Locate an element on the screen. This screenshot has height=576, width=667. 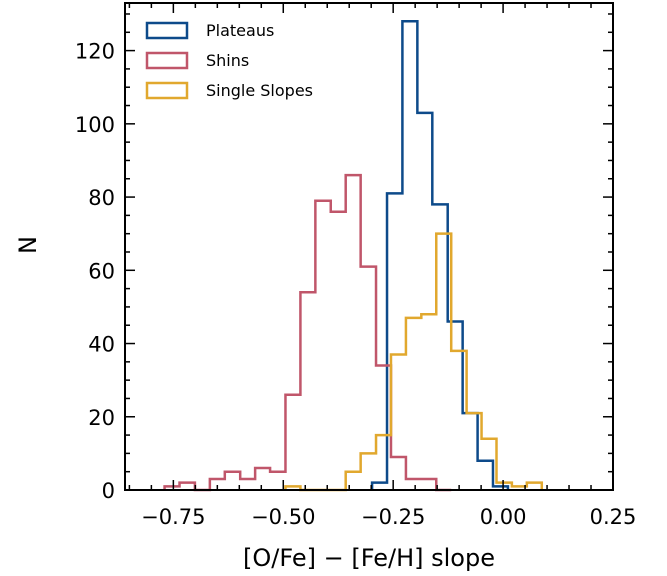
legend-label-shins: Shins is located at coordinates (227, 60).